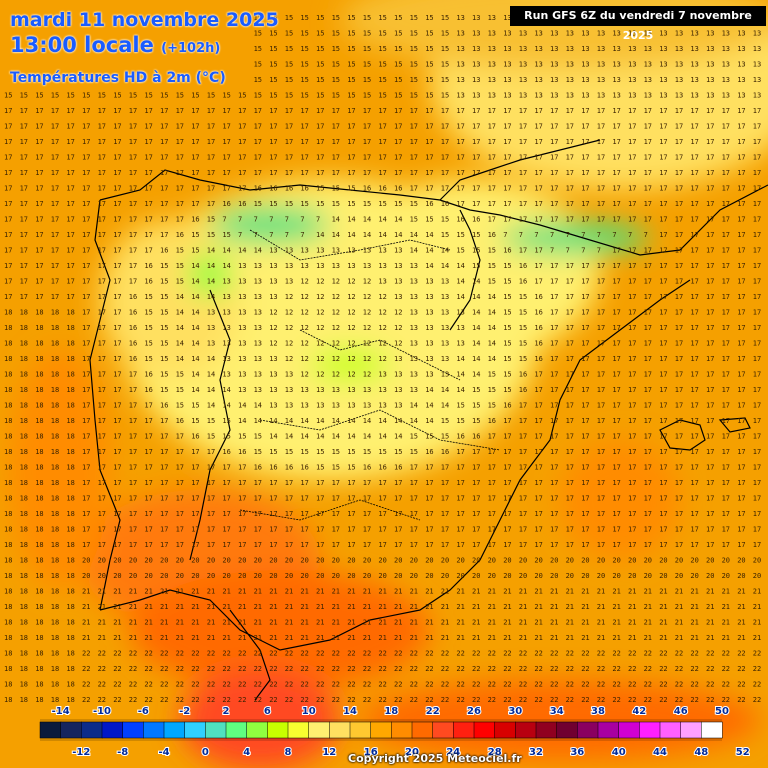 The image size is (768, 768). What do you see at coordinates (329, 752) in the screenshot?
I see `colorbar-label: 12` at bounding box center [329, 752].